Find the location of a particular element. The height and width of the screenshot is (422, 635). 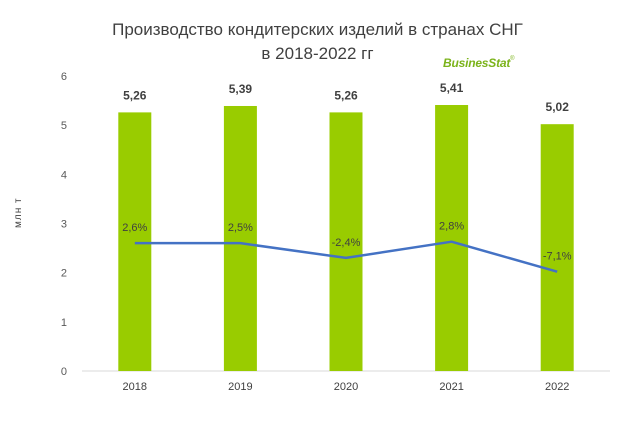

bar-value-label: 5,41 is located at coordinates (452, 88).